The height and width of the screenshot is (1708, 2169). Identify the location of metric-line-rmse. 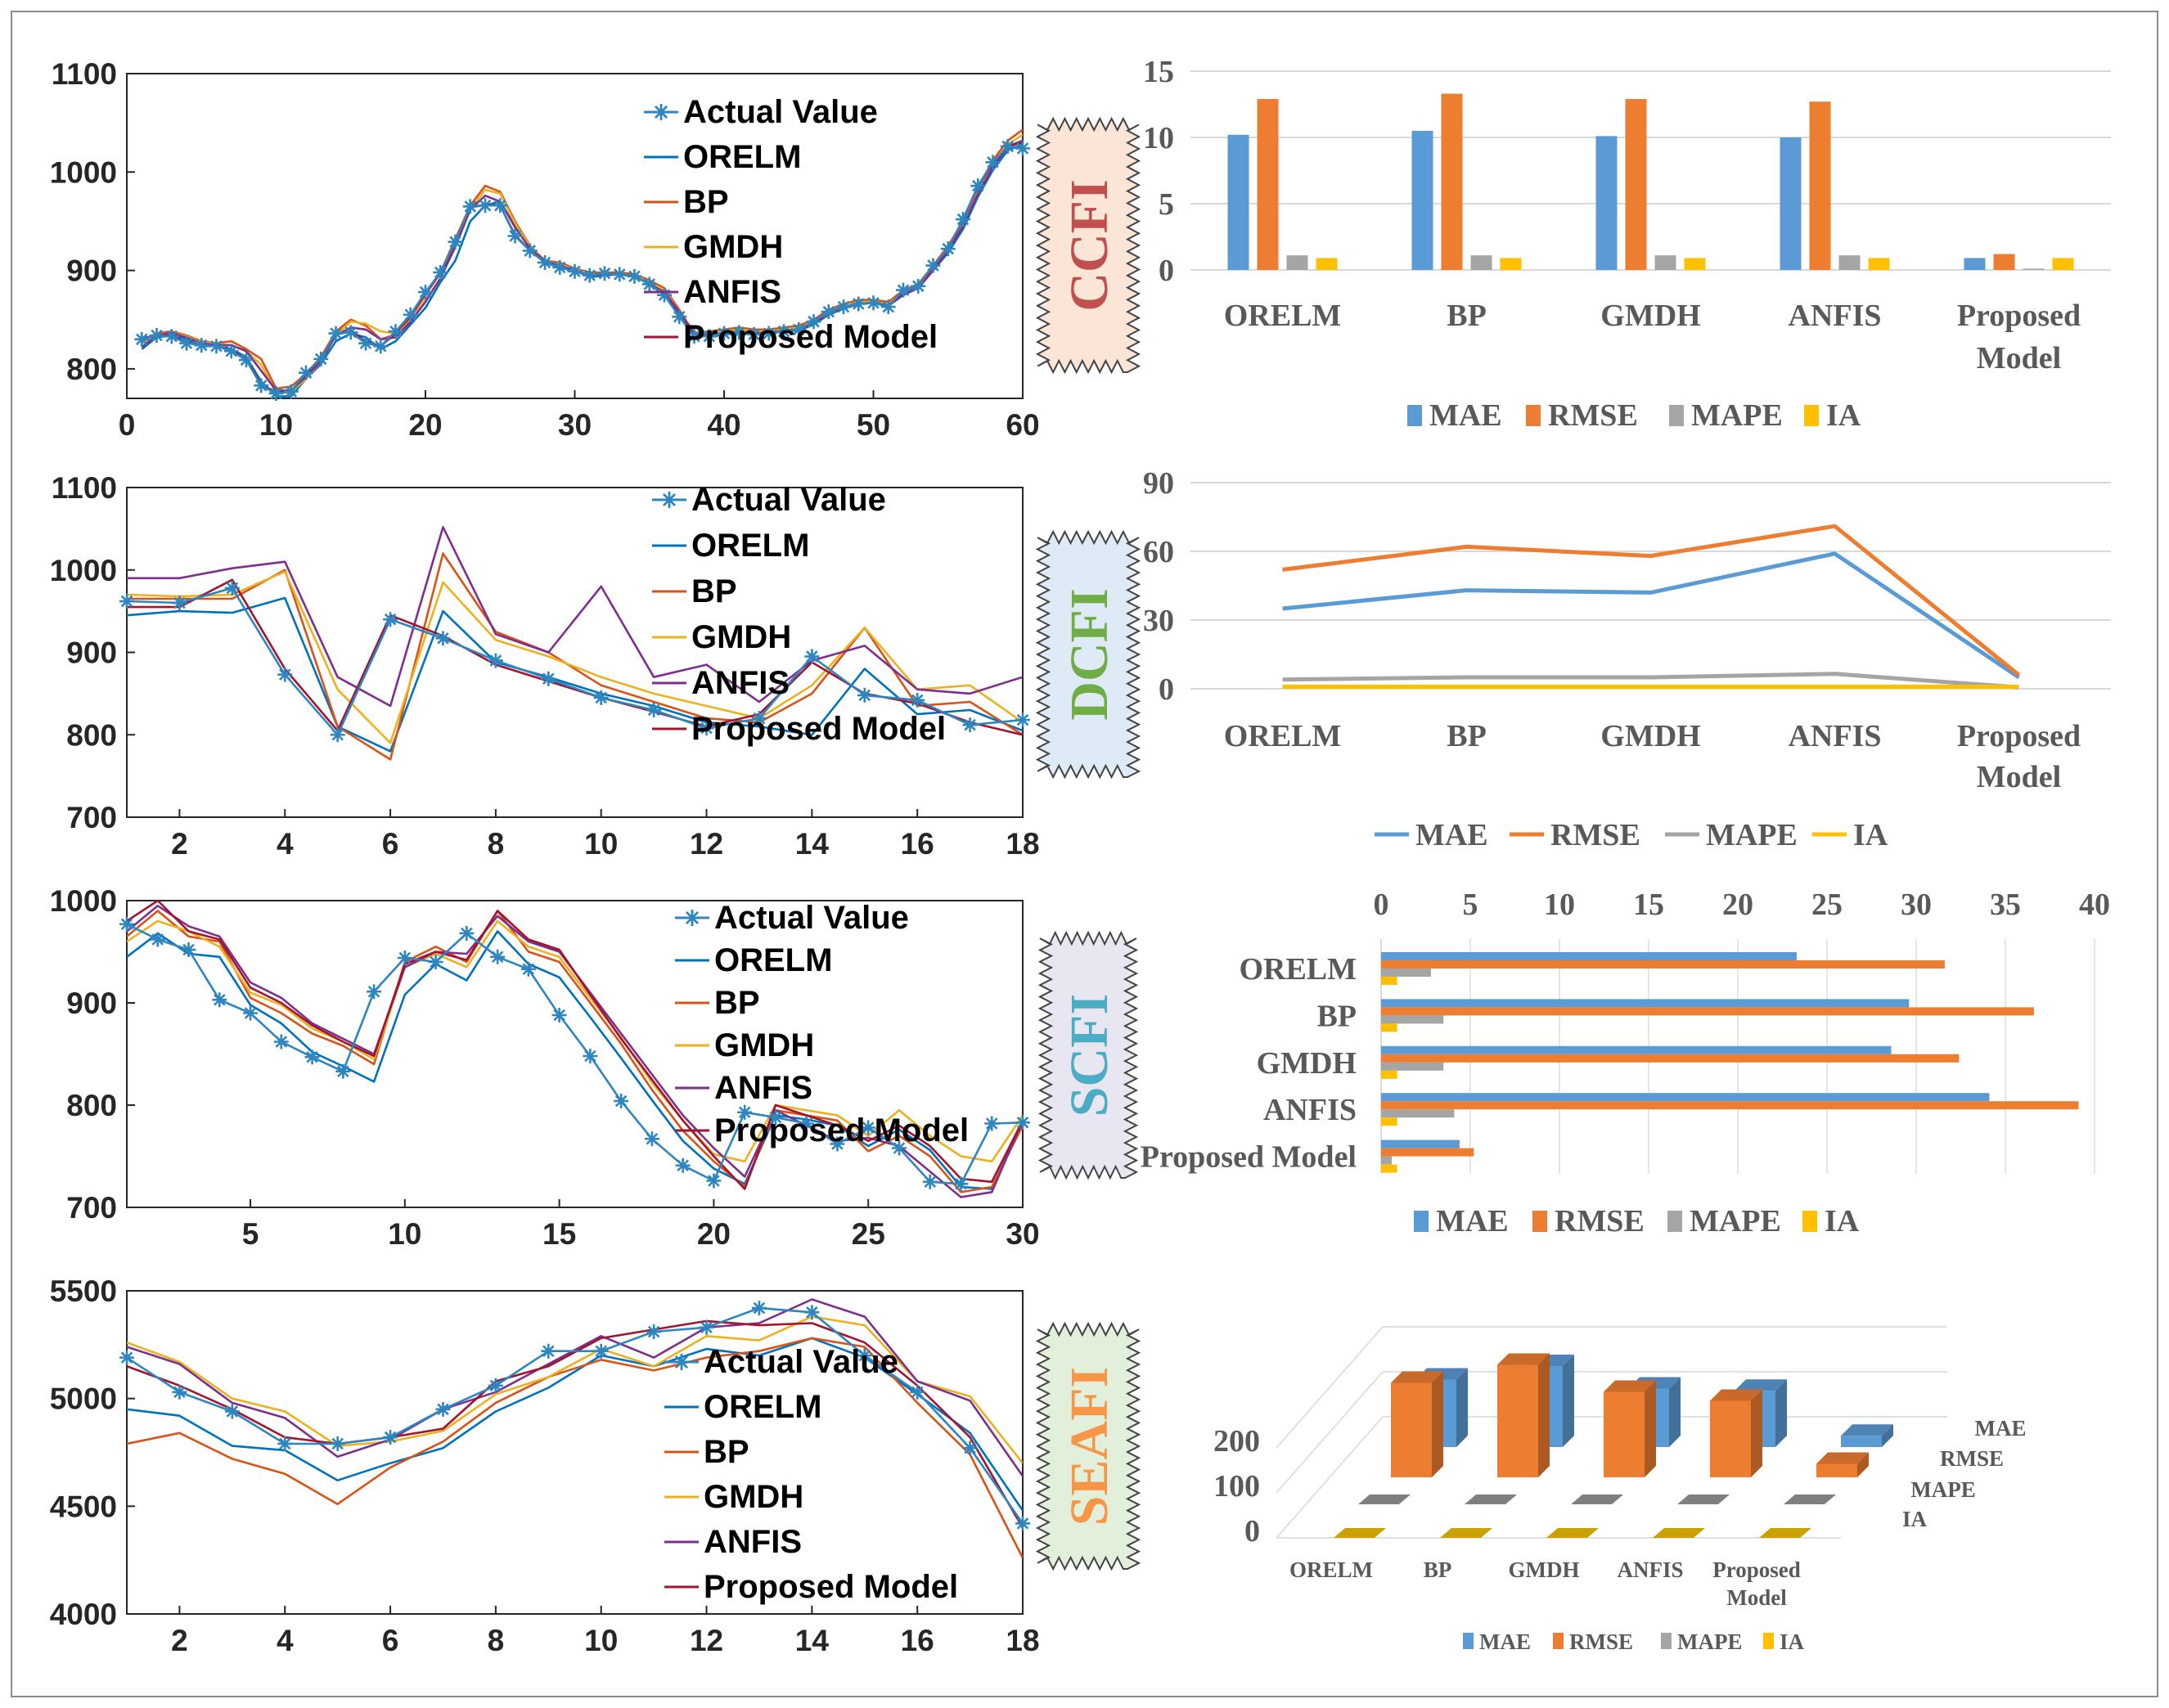
(1652, 600).